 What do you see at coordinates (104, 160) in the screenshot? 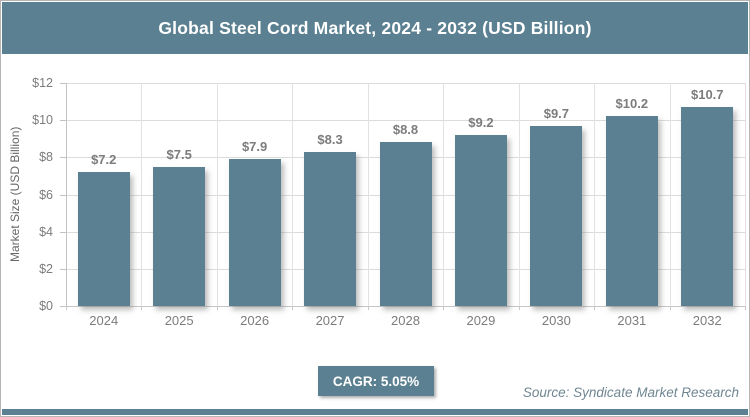
I see `bar-value-label: $7.2` at bounding box center [104, 160].